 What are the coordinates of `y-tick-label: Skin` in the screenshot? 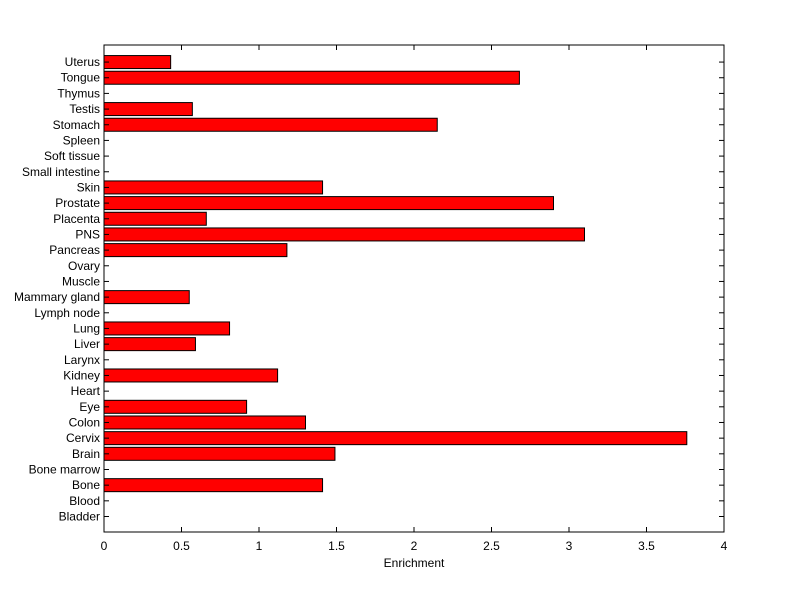 It's located at (88, 187).